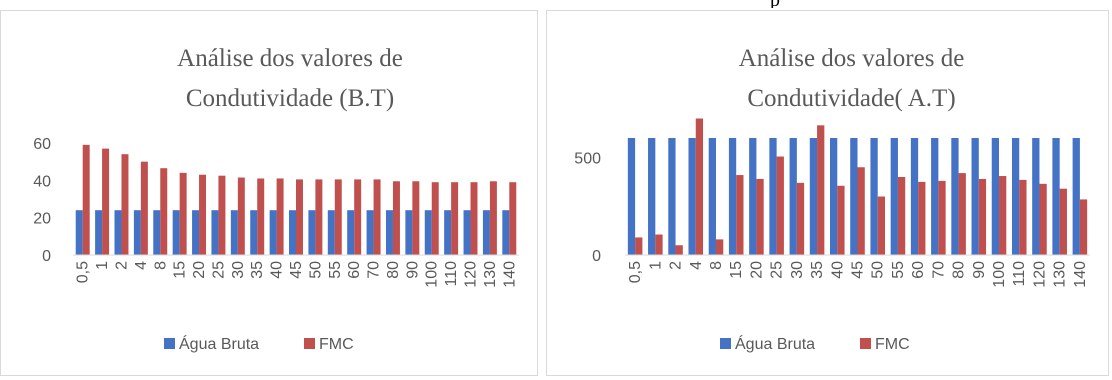 This screenshot has height=380, width=1112. Describe the element at coordinates (42, 181) in the screenshot. I see `y-tick-label: 40` at that location.